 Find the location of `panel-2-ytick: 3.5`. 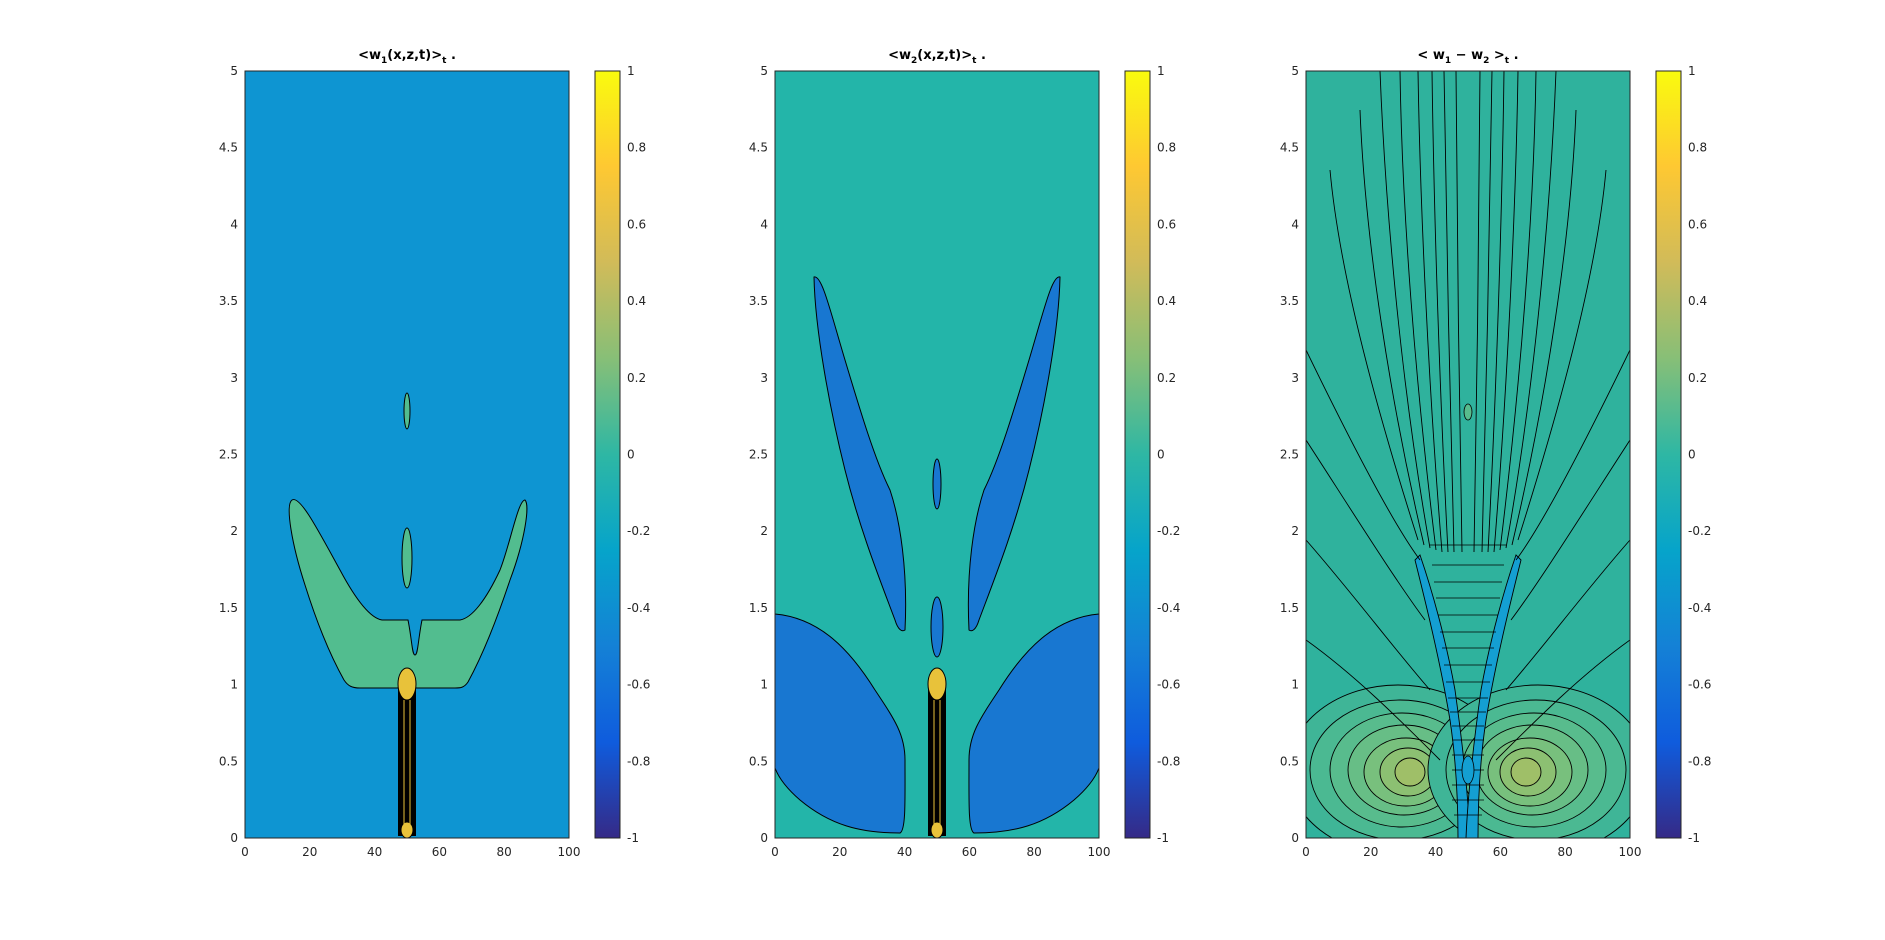

panel-2-ytick: 3.5 is located at coordinates (758, 301).